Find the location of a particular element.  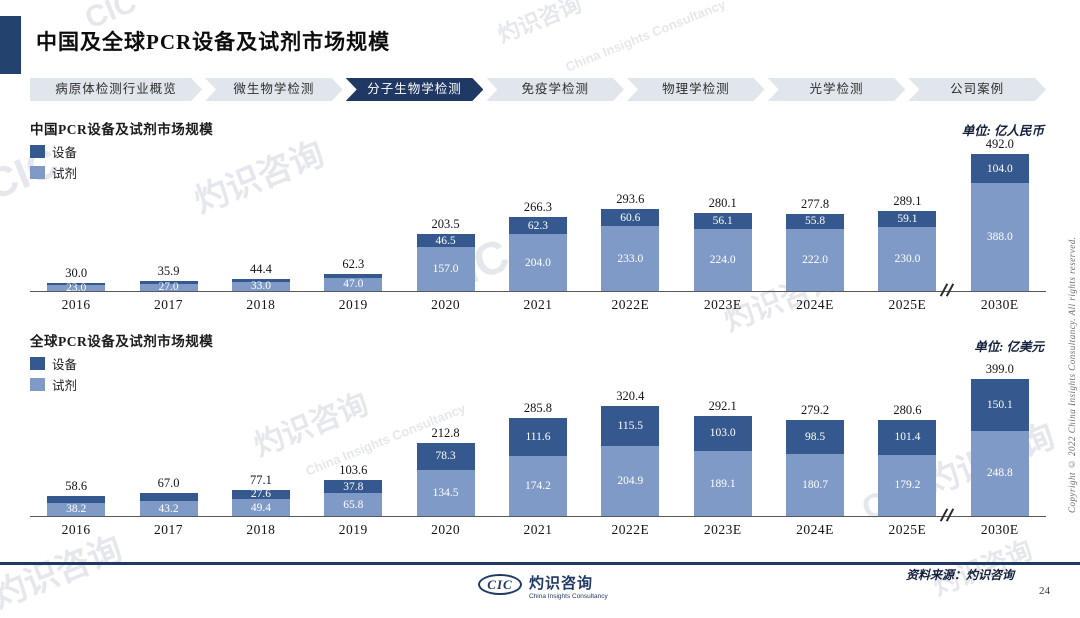

legend-global: 设备 试剂 is located at coordinates (53, 374).